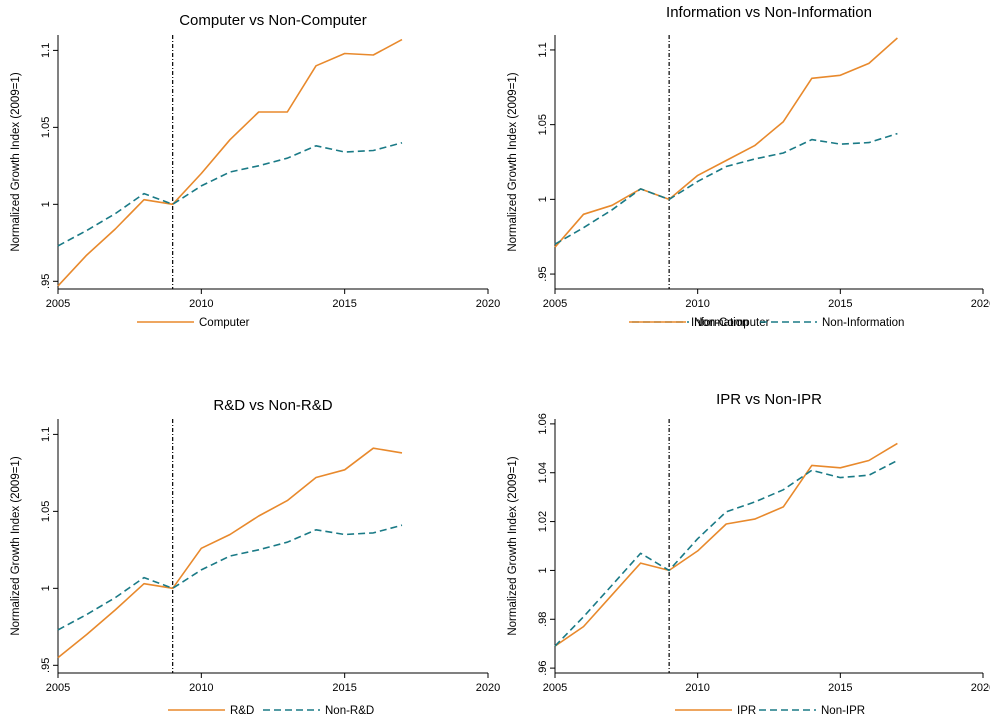 The width and height of the screenshot is (990, 722). What do you see at coordinates (453, 323) in the screenshot?
I see `legend: Computer Non-Computer` at bounding box center [453, 323].